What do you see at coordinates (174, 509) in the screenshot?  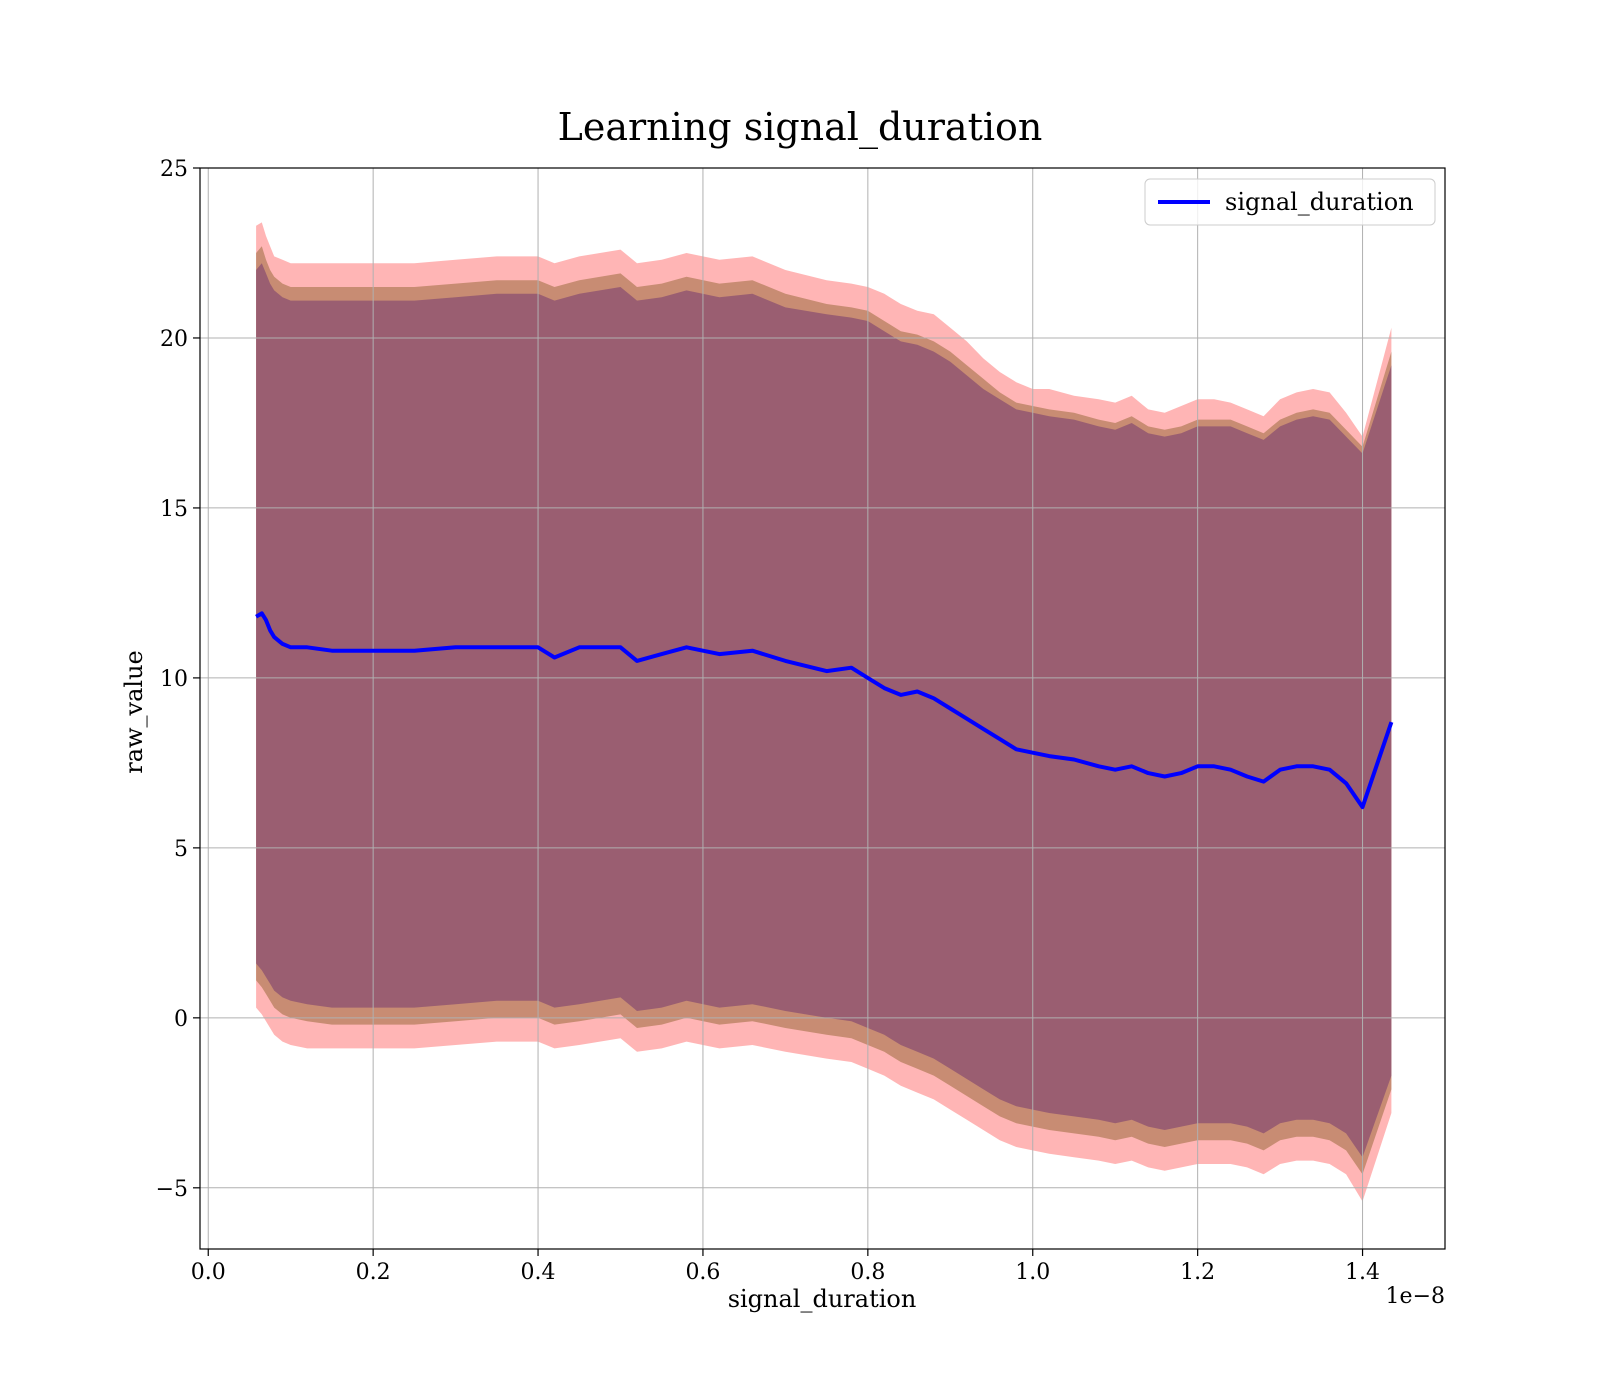 I see `y-tick-label: 15` at bounding box center [174, 509].